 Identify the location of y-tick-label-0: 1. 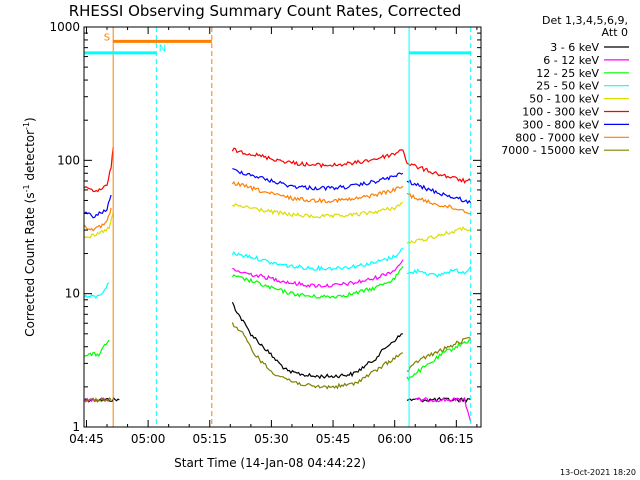
(76, 427).